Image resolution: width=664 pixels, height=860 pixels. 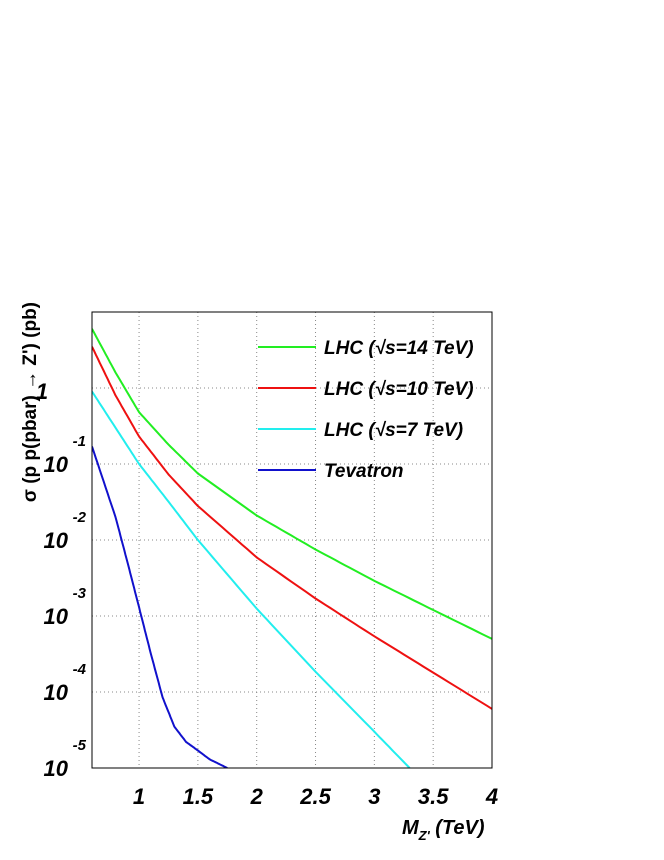 I want to click on legend-label: Tevatron, so click(x=364, y=471).